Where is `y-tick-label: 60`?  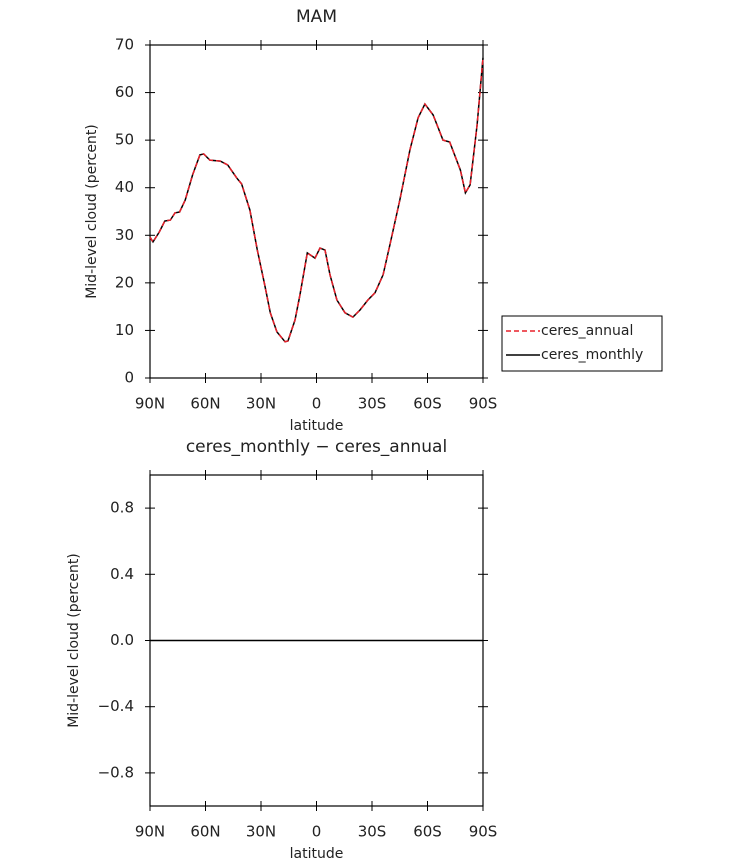
y-tick-label: 60 is located at coordinates (124, 92).